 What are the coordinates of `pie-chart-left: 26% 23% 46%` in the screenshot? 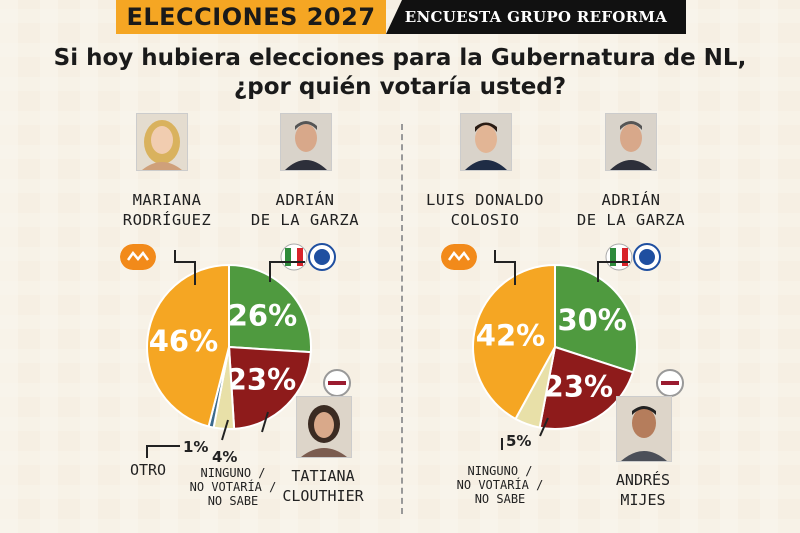 It's located at (229, 346).